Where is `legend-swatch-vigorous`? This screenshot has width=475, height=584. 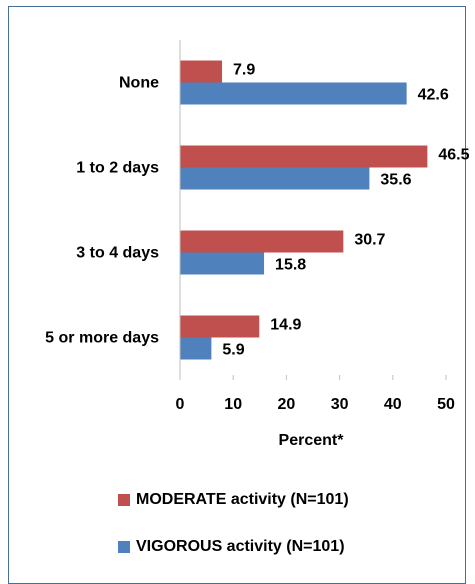
legend-swatch-vigorous is located at coordinates (124, 547).